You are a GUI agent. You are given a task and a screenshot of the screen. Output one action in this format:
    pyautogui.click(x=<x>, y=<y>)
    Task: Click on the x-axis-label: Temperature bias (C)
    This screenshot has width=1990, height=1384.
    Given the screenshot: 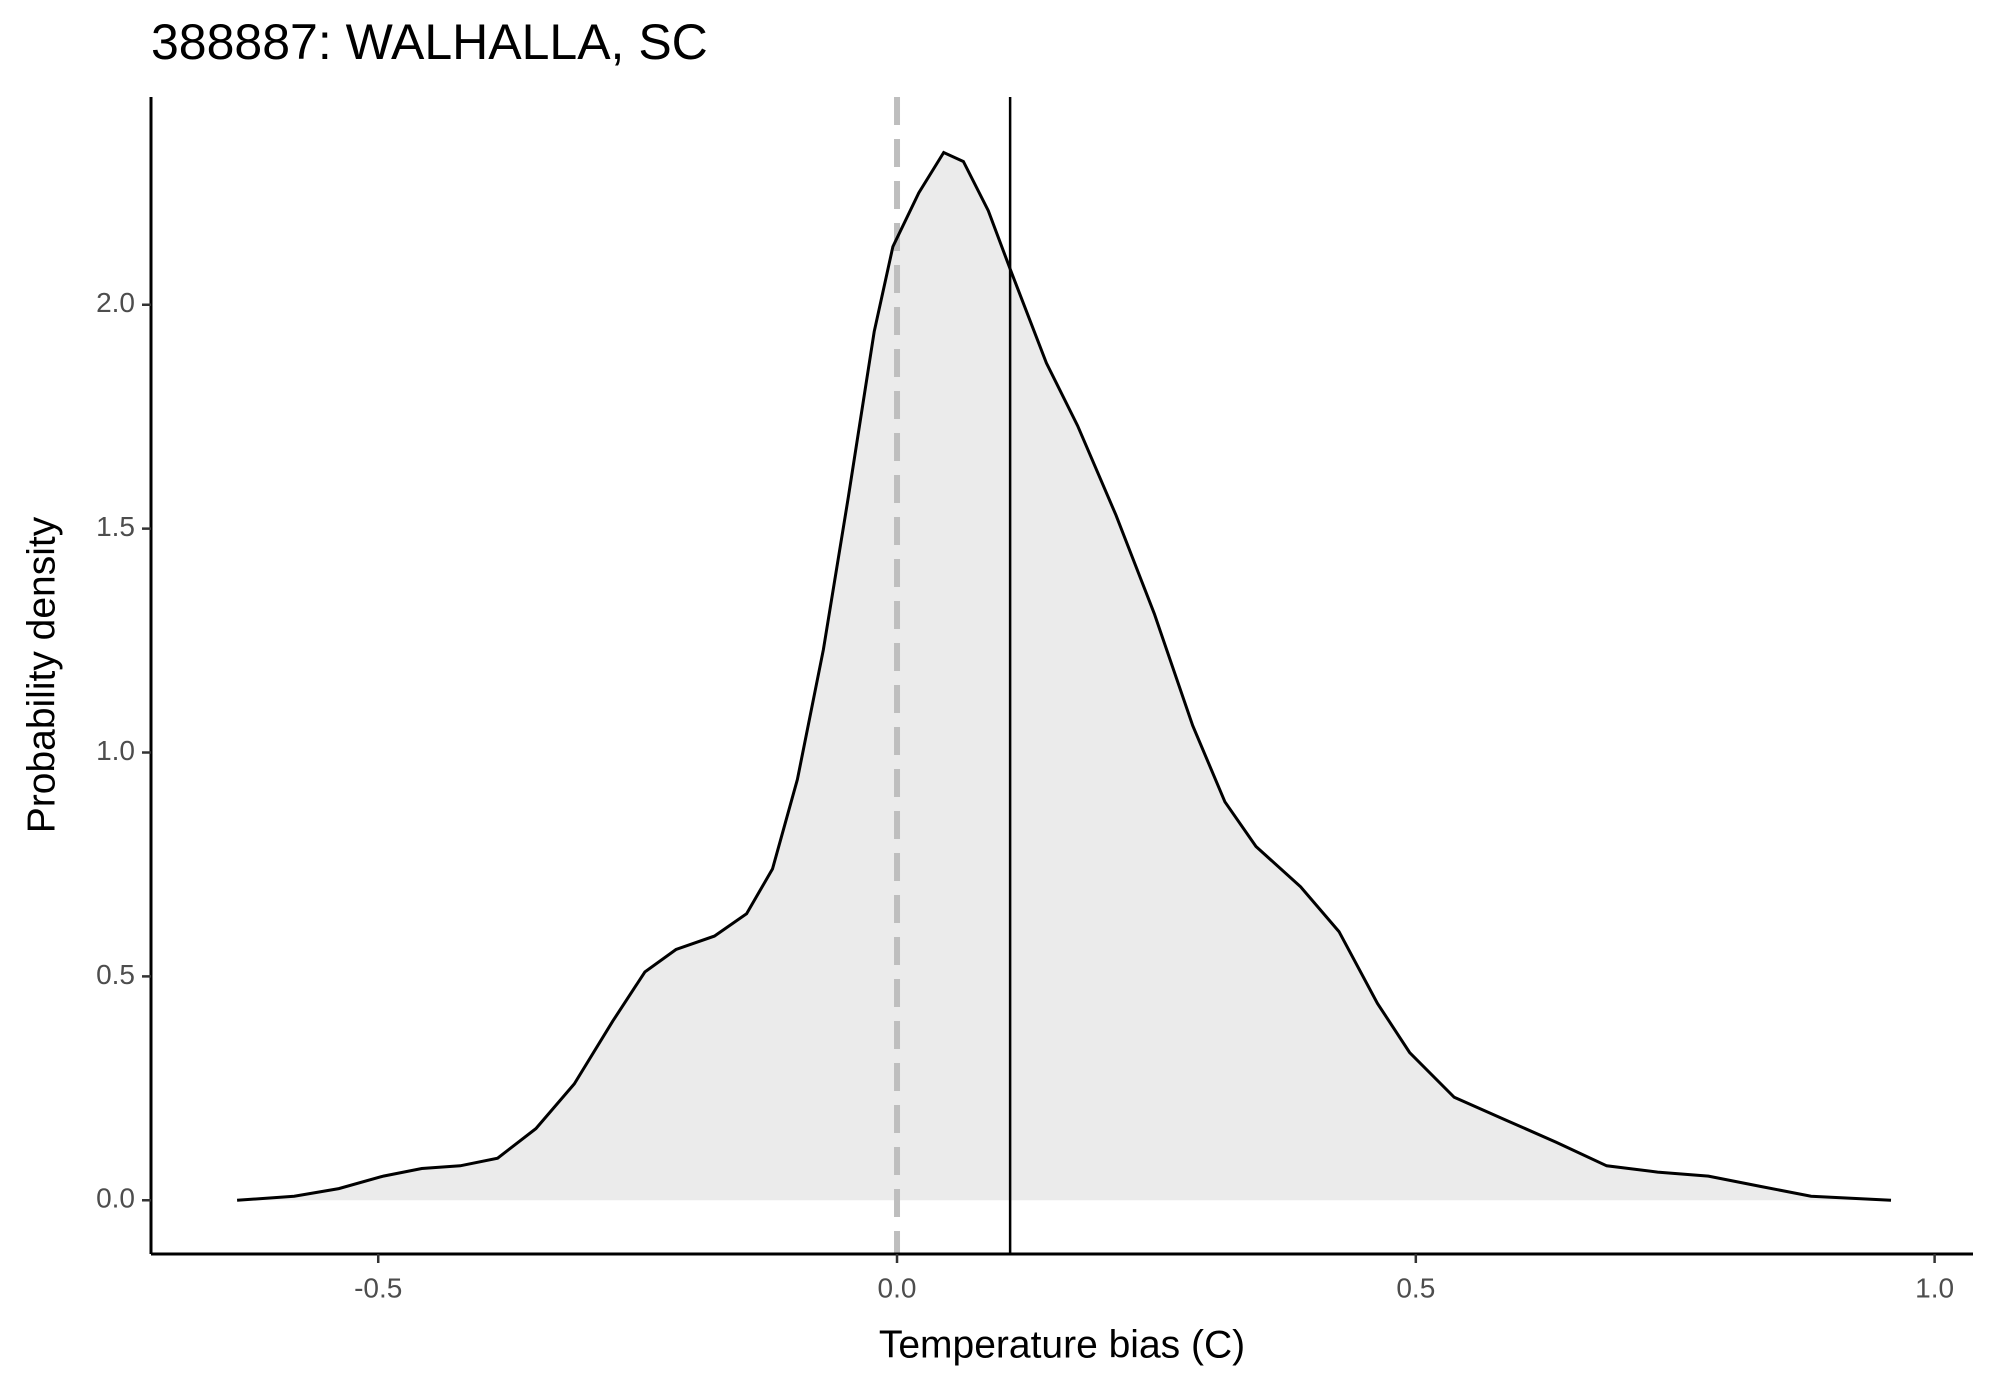 What is the action you would take?
    pyautogui.click(x=1062, y=1344)
    